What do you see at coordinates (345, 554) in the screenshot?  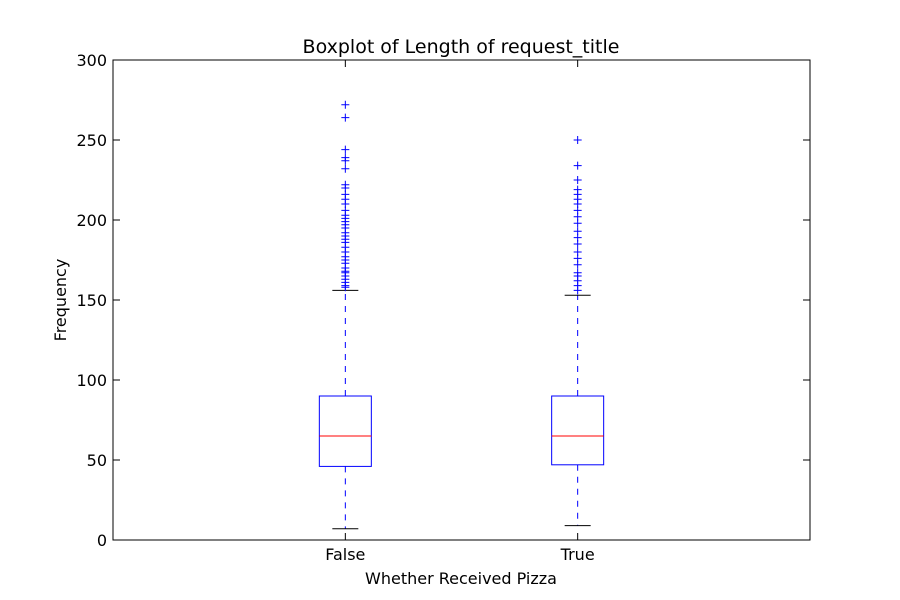 I see `x-tick-label: False` at bounding box center [345, 554].